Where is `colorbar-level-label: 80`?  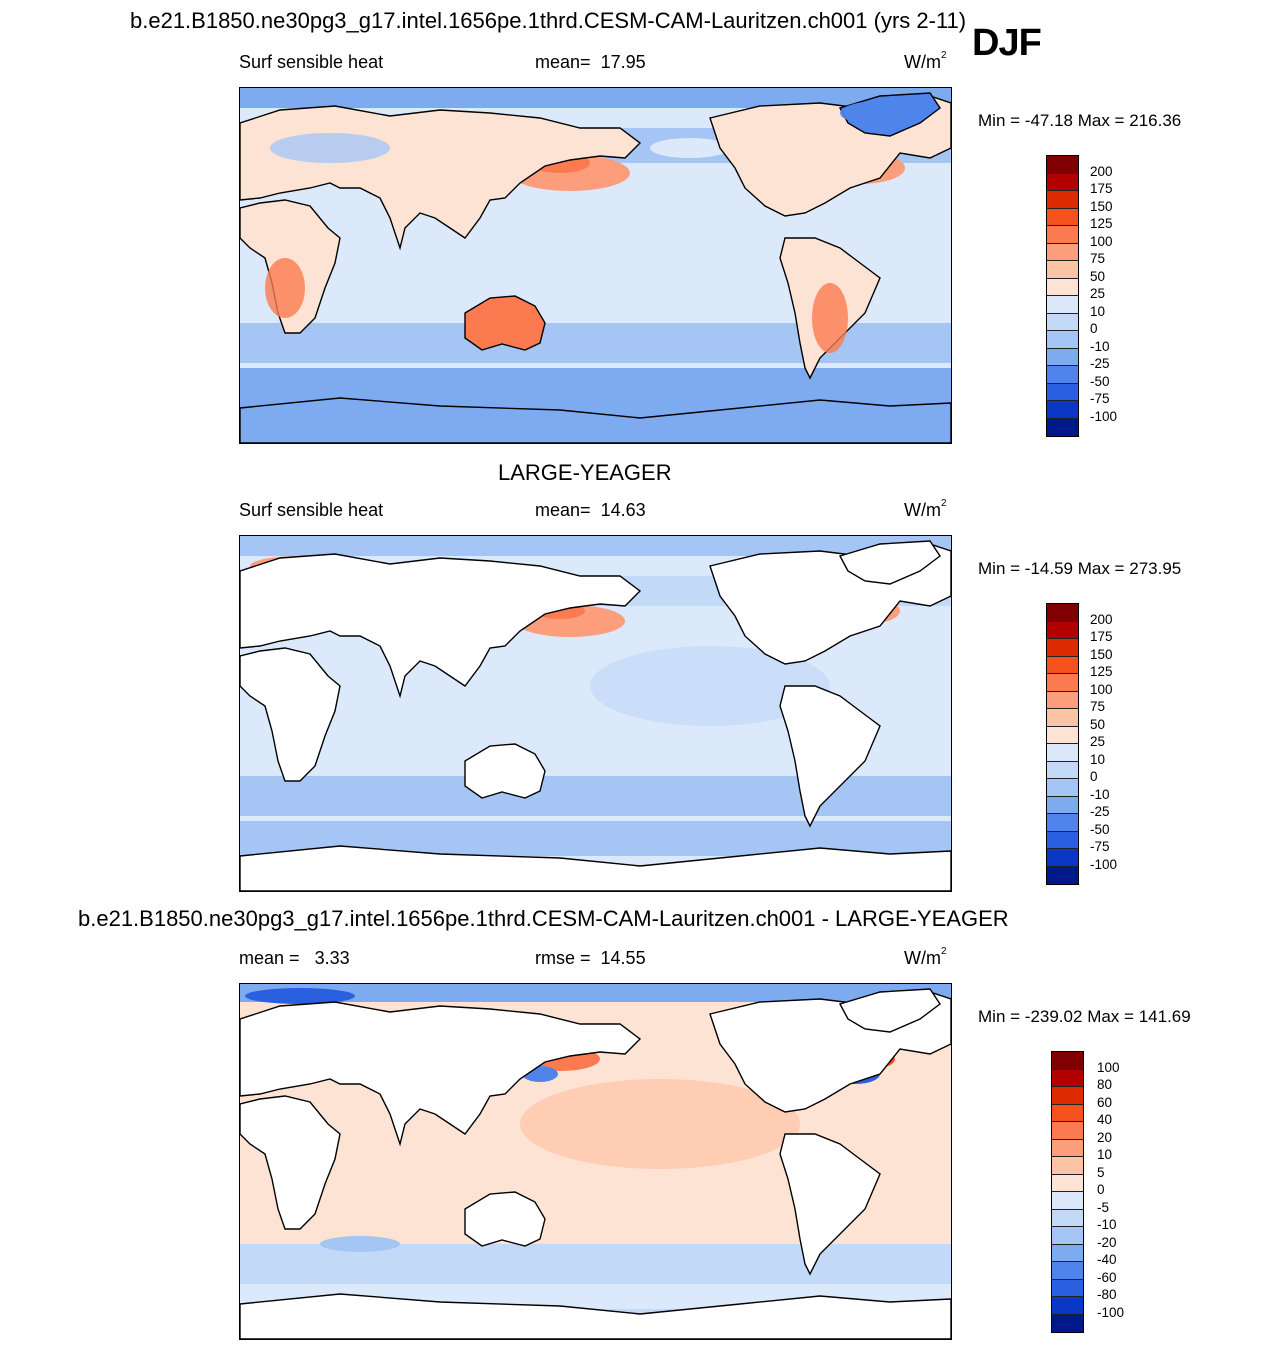
colorbar-level-label: 80 is located at coordinates (1105, 1084).